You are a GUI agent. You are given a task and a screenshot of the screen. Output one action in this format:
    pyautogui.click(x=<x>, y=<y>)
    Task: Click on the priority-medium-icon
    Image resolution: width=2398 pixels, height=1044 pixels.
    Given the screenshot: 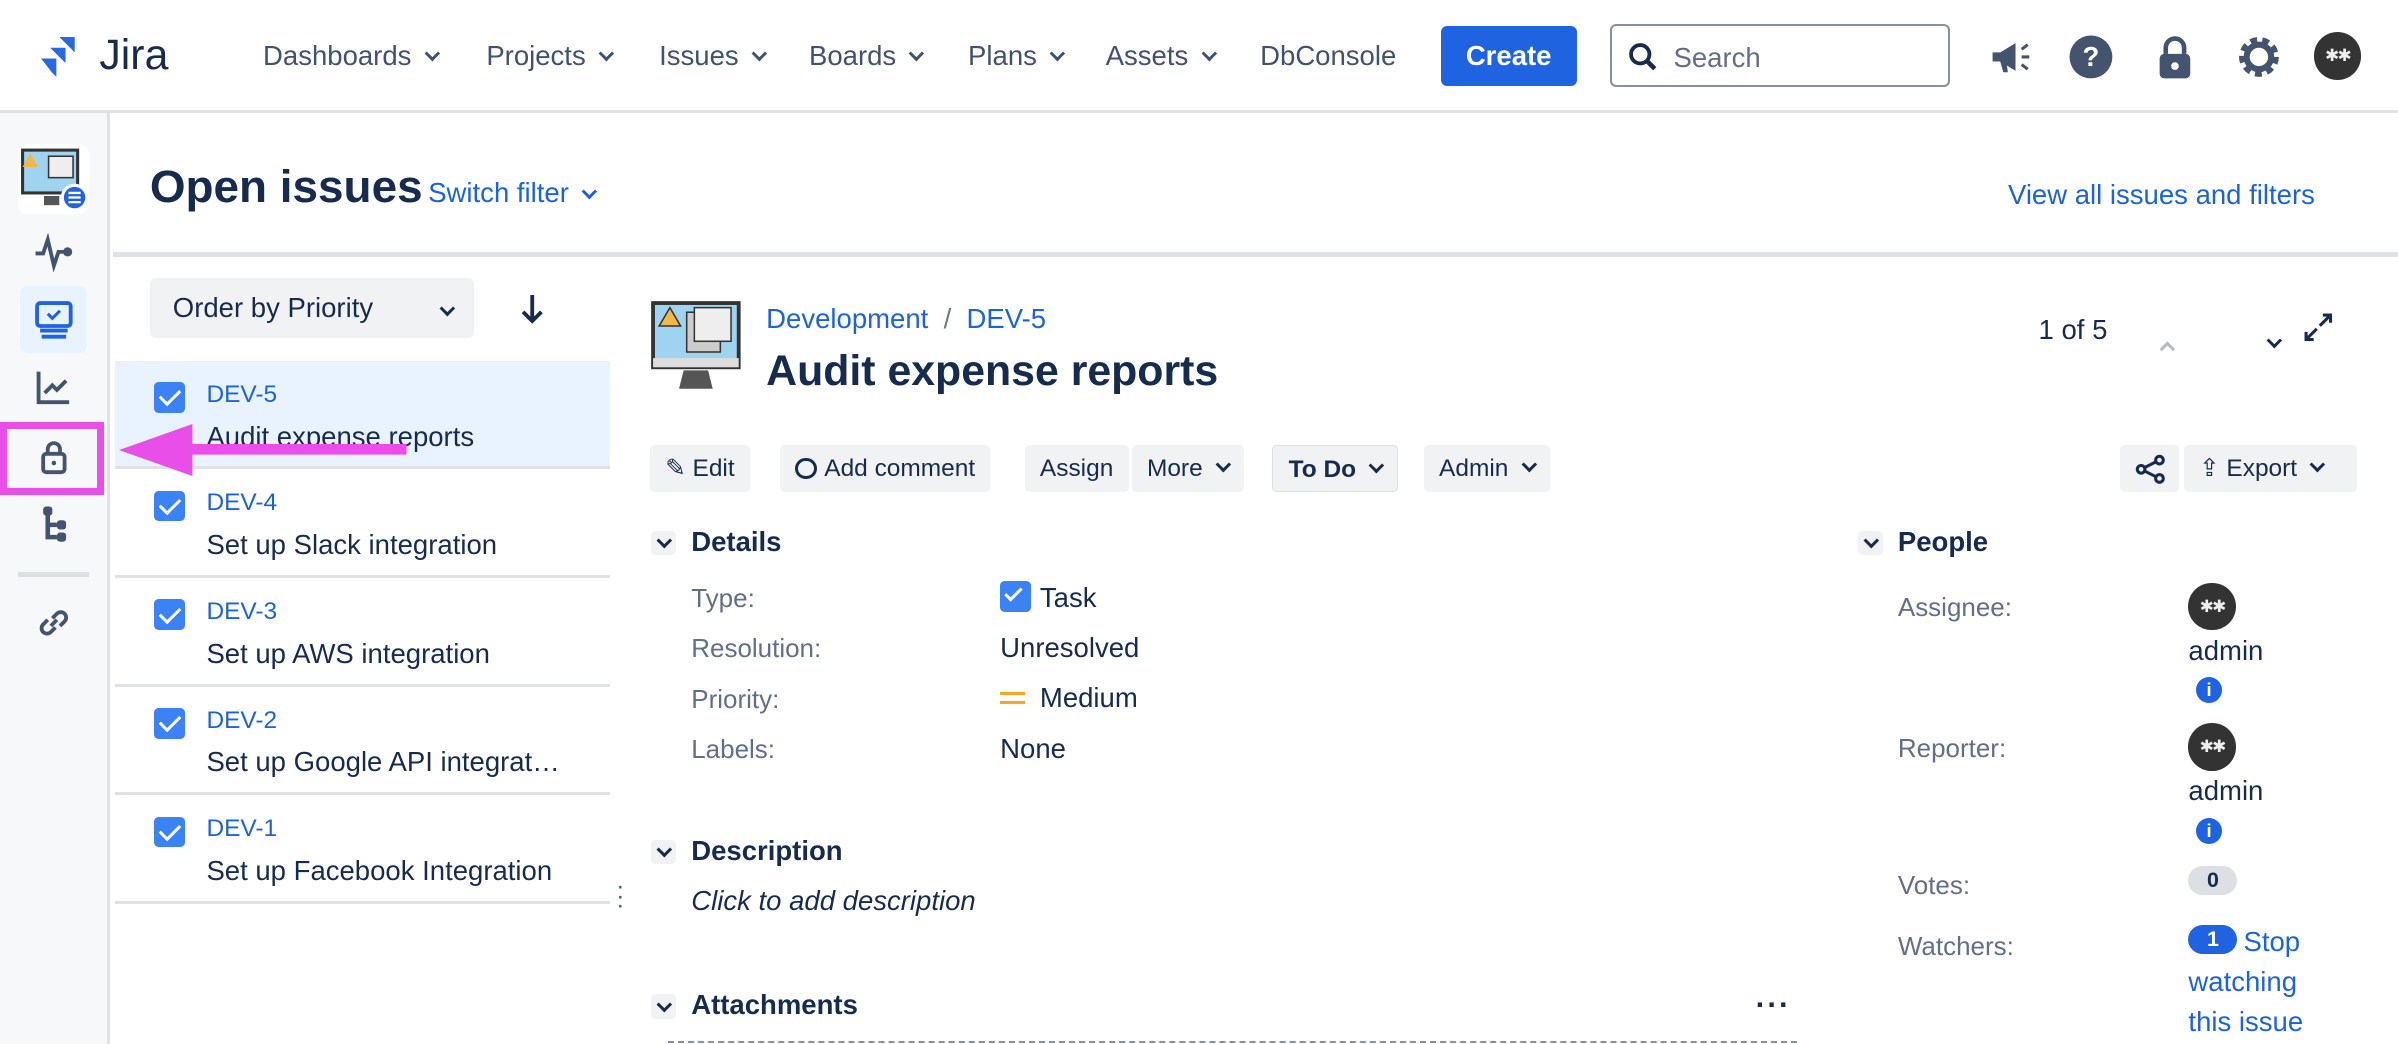 What is the action you would take?
    pyautogui.click(x=1012, y=698)
    